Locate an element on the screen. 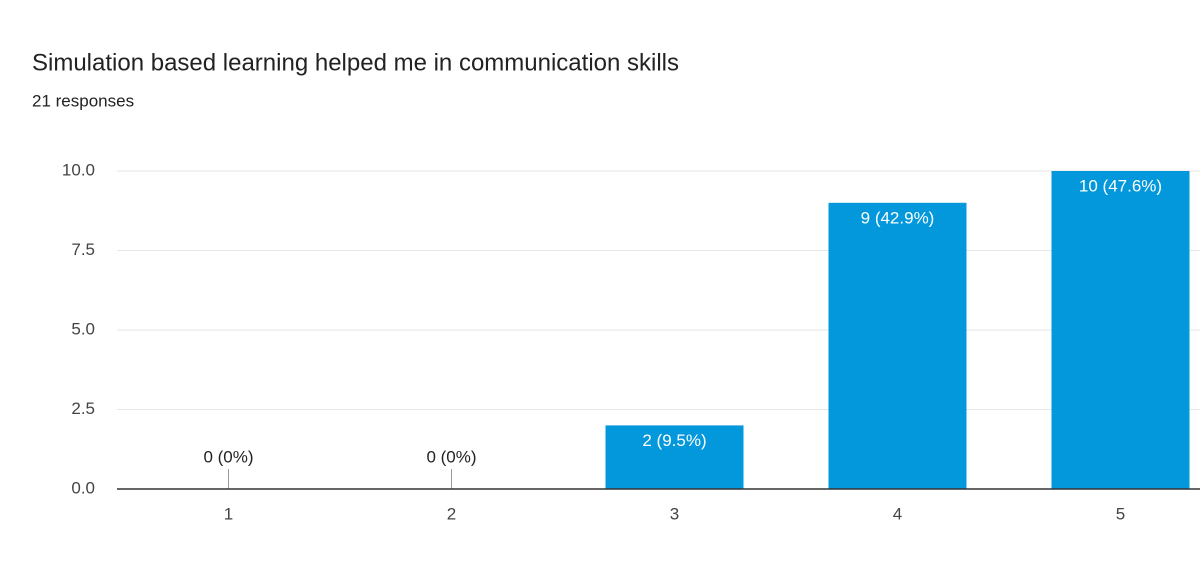  y-tick-label: 2.5 is located at coordinates (83, 408).